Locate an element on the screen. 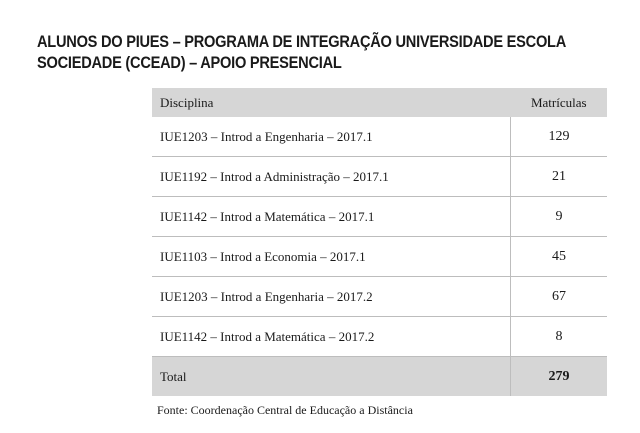 Image resolution: width=640 pixels, height=433 pixels. cell-number: 129 is located at coordinates (558, 137).